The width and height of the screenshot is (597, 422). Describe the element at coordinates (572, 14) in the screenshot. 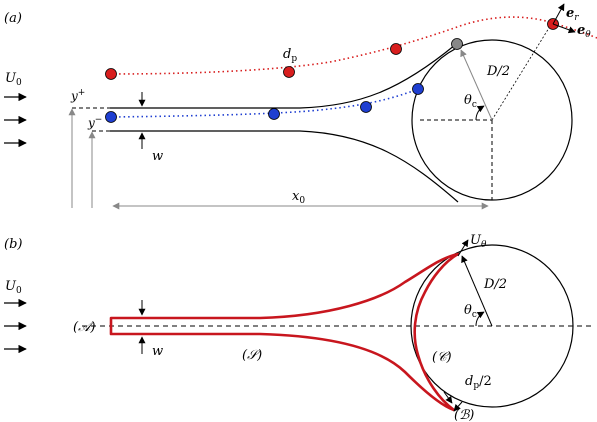

I see `er-label: er` at that location.